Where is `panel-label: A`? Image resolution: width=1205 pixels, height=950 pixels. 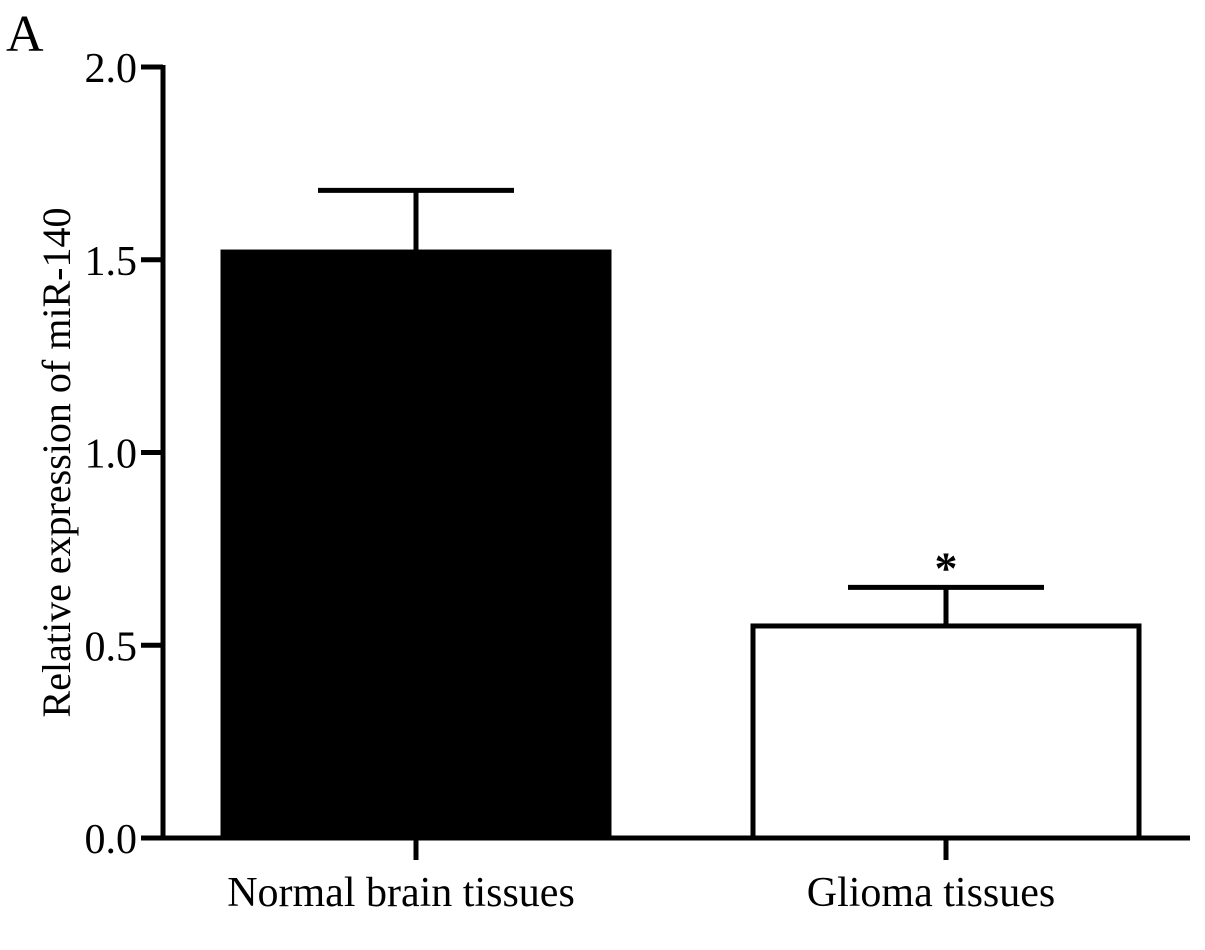
panel-label: A is located at coordinates (25, 34).